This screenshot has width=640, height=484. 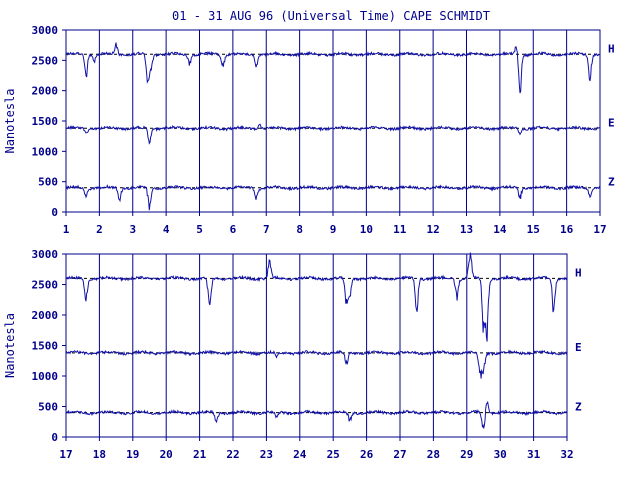 What do you see at coordinates (166, 229) in the screenshot?
I see `x-tick-label: 4` at bounding box center [166, 229].